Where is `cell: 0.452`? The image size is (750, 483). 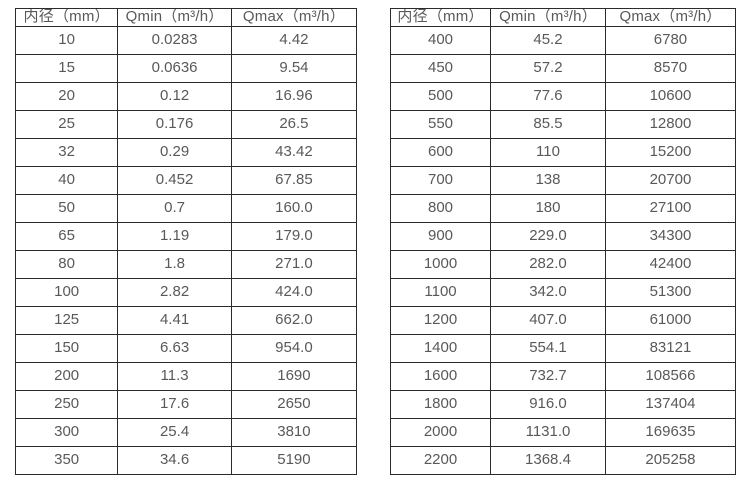
cell: 0.452 is located at coordinates (174, 180).